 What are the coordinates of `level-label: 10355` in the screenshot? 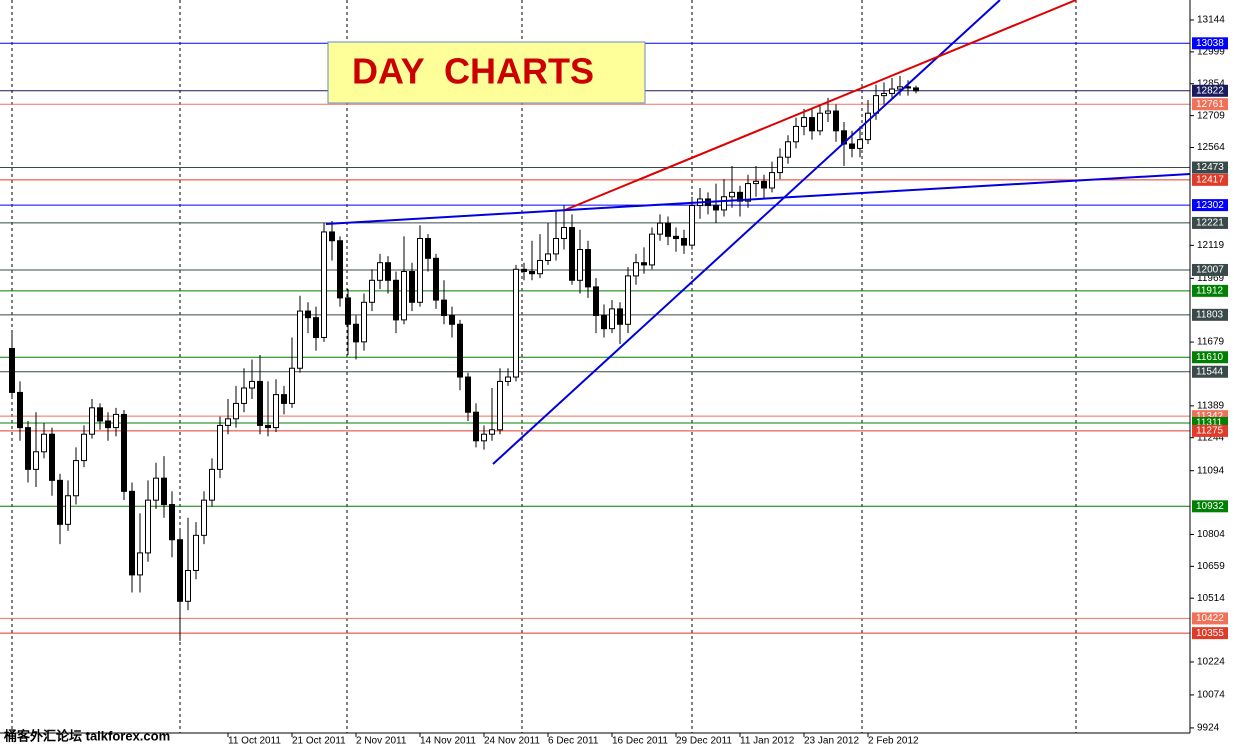 It's located at (1210, 633).